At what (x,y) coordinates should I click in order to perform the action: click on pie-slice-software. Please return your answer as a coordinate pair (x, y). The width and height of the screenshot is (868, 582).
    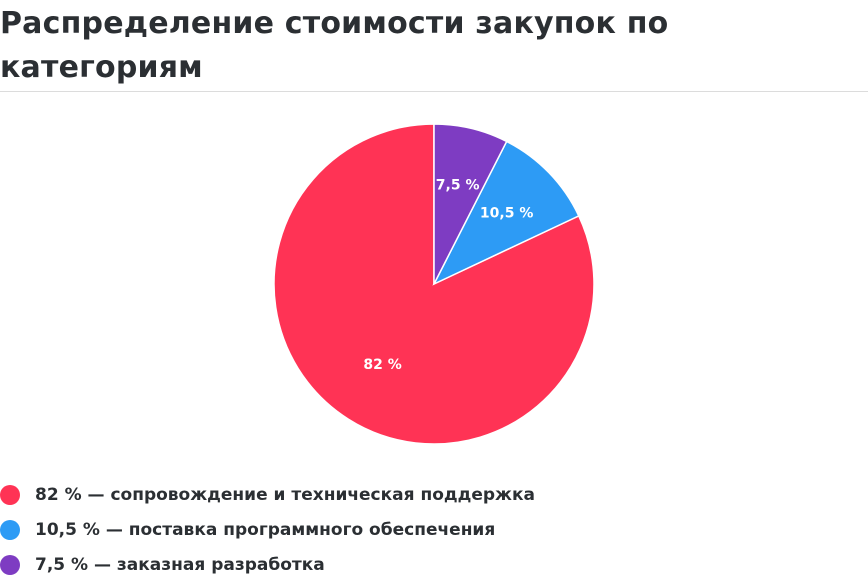
    Looking at the image, I should click on (506, 213).